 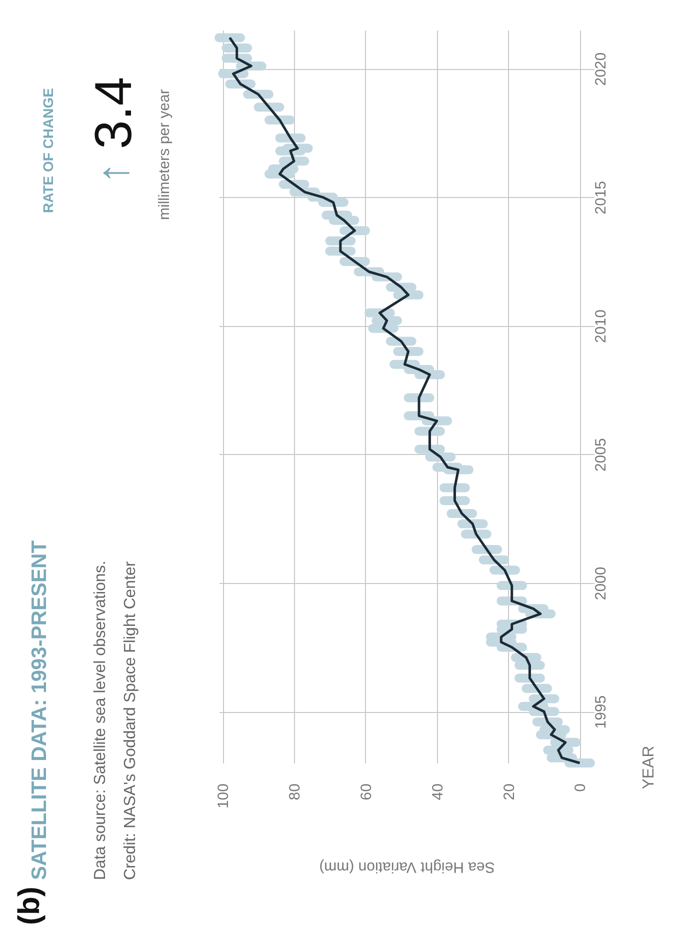 I want to click on x-tick-label: 40, so click(x=437, y=792).